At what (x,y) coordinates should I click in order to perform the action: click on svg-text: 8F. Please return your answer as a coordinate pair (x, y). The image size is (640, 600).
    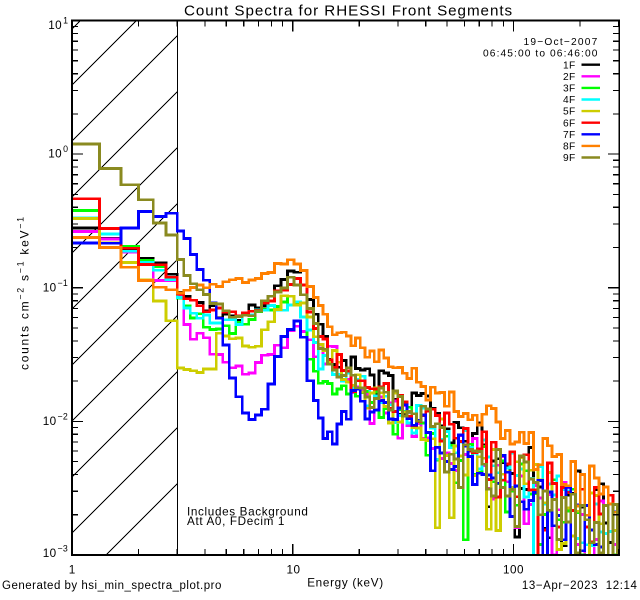
    Looking at the image, I should click on (569, 147).